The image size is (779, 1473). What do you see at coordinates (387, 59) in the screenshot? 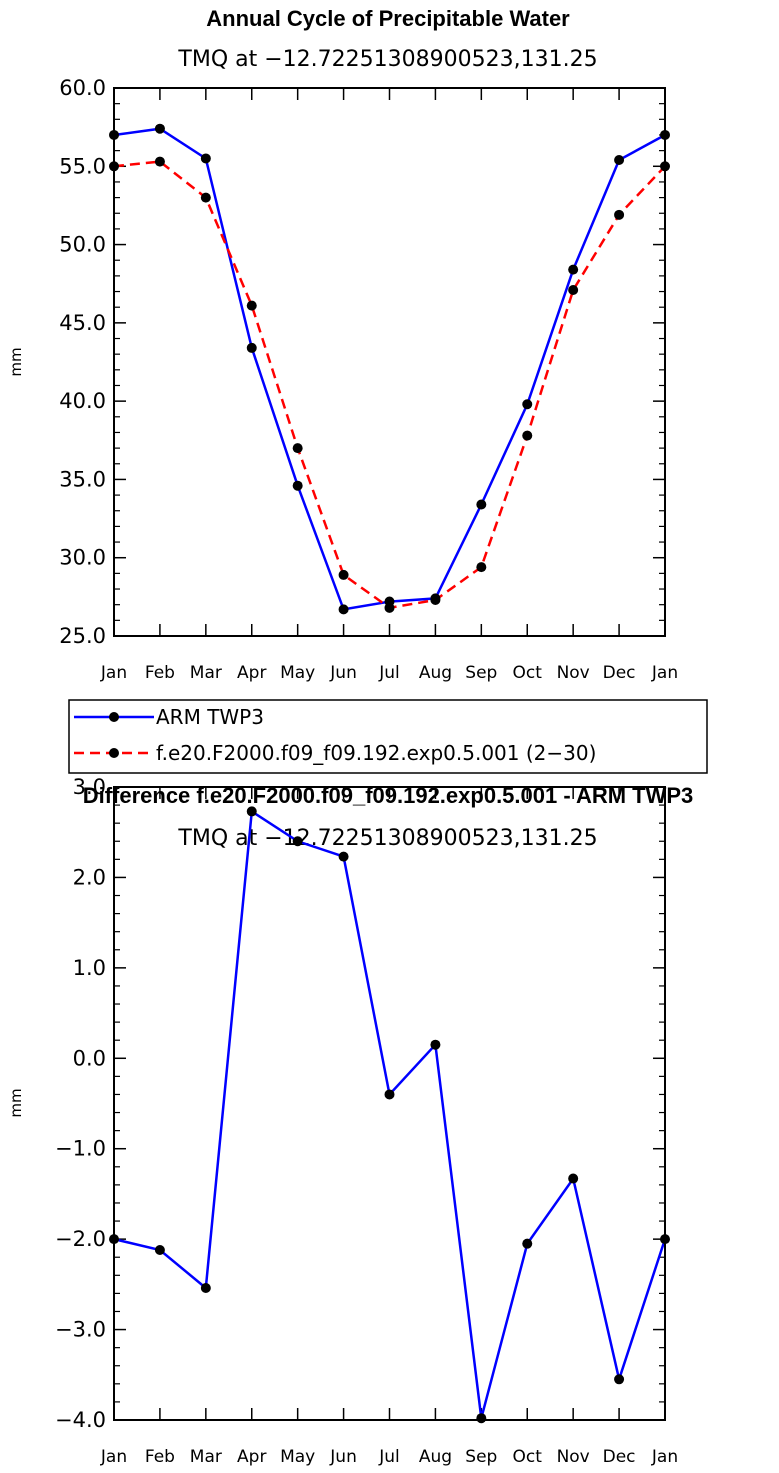
I see `chart1-subtitle: TMQ at −12.72251308900523,131.25` at bounding box center [387, 59].